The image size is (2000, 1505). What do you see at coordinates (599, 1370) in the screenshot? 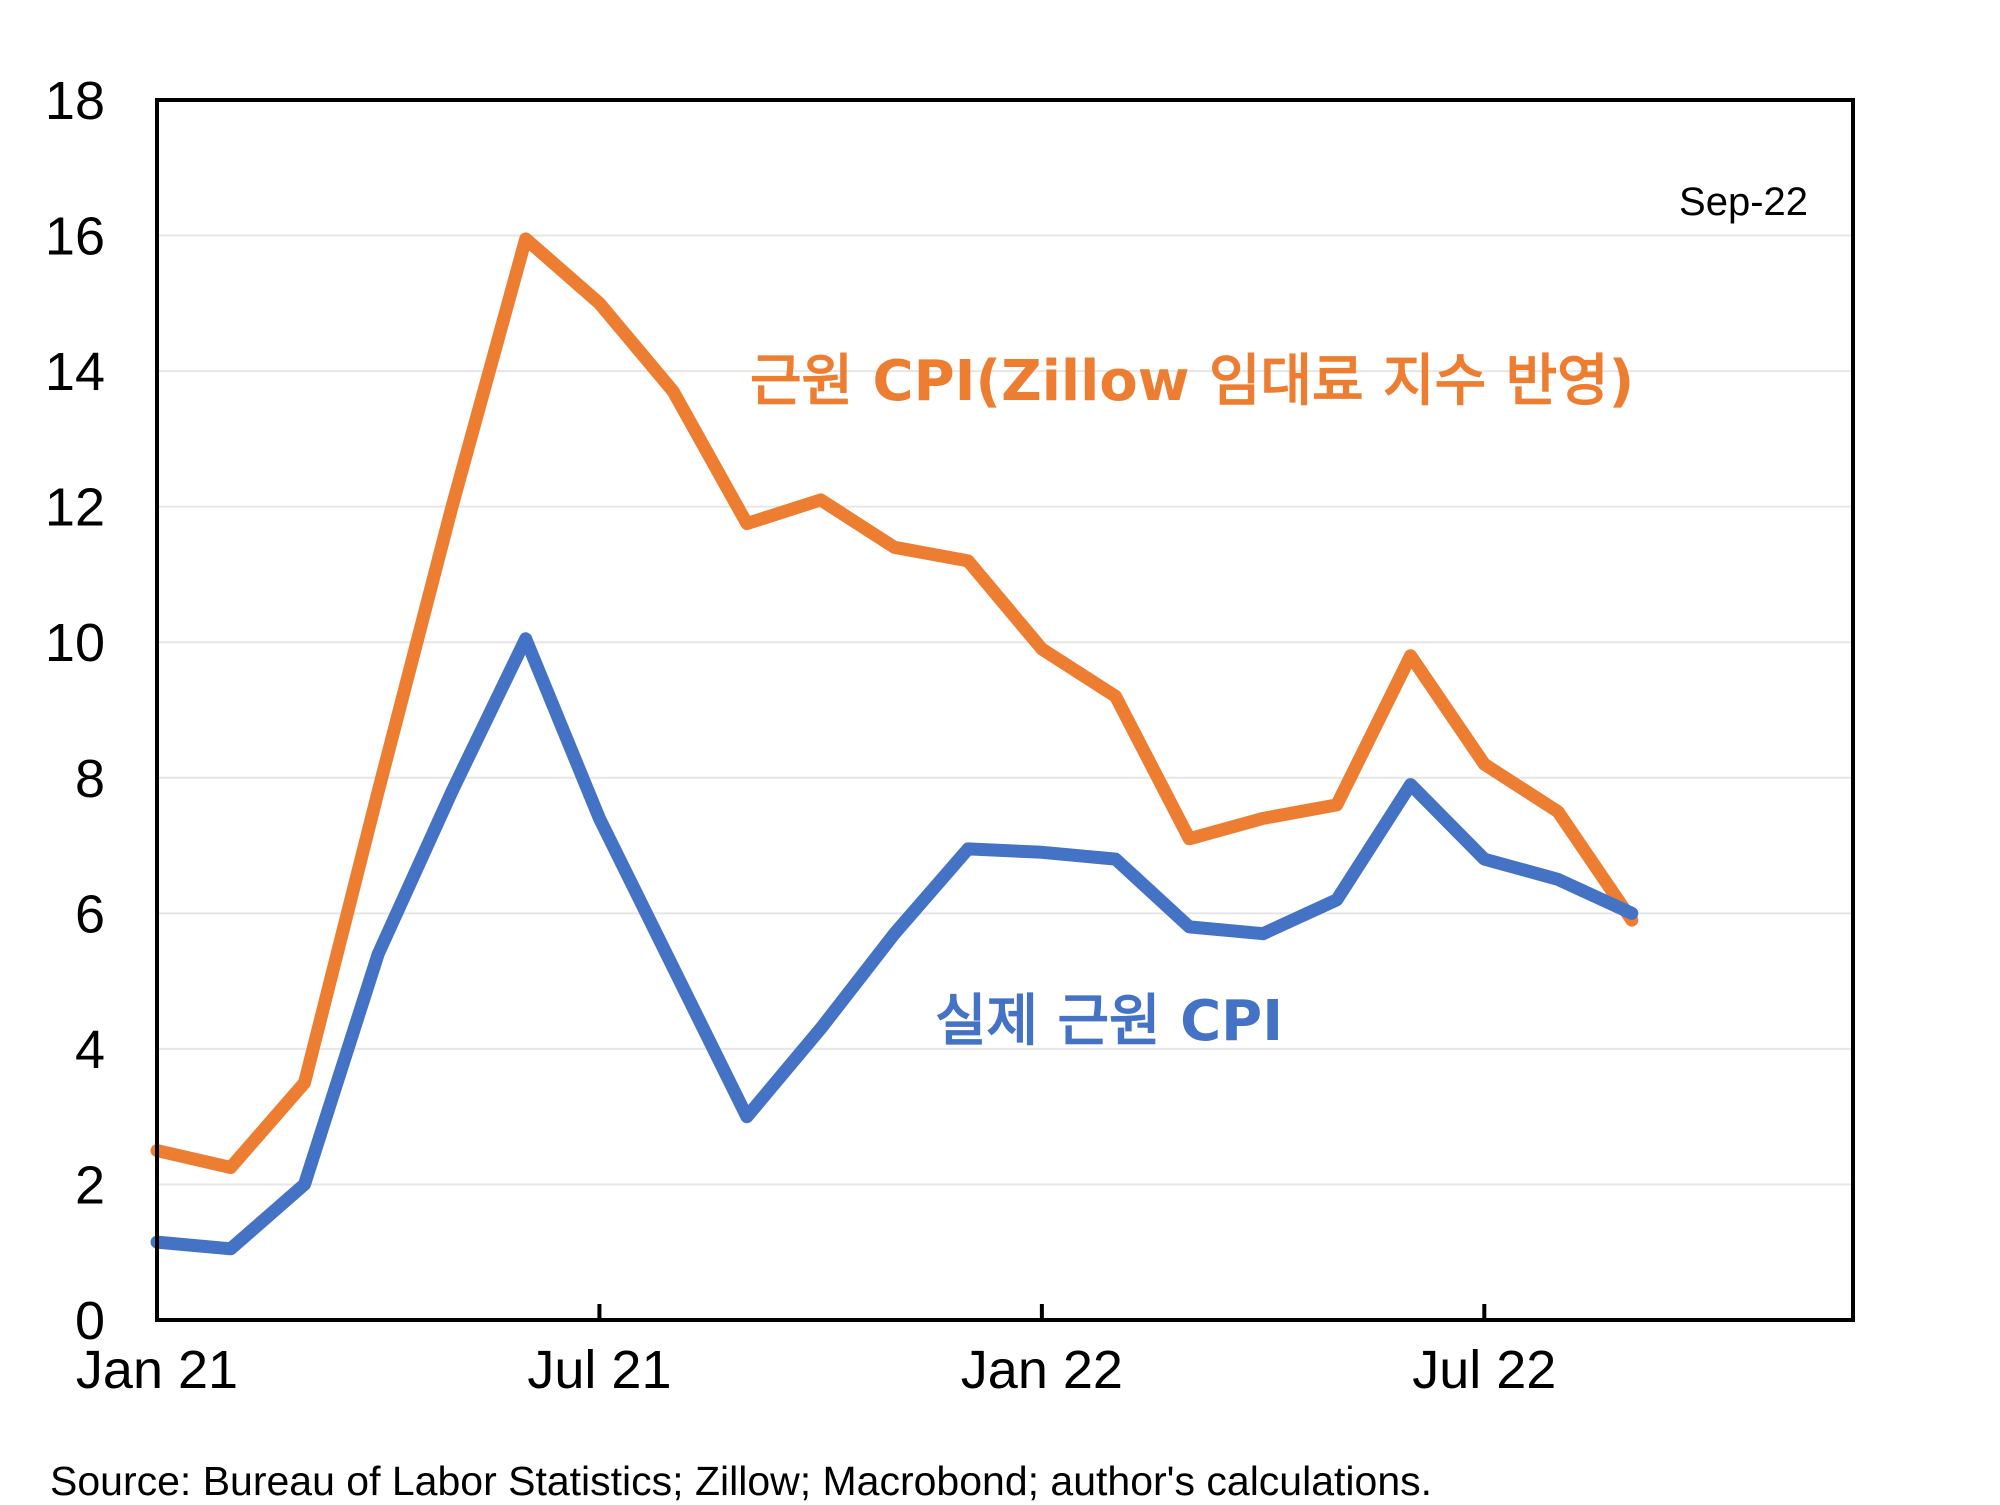
I see `x-tick-label: Jul 21` at bounding box center [599, 1370].